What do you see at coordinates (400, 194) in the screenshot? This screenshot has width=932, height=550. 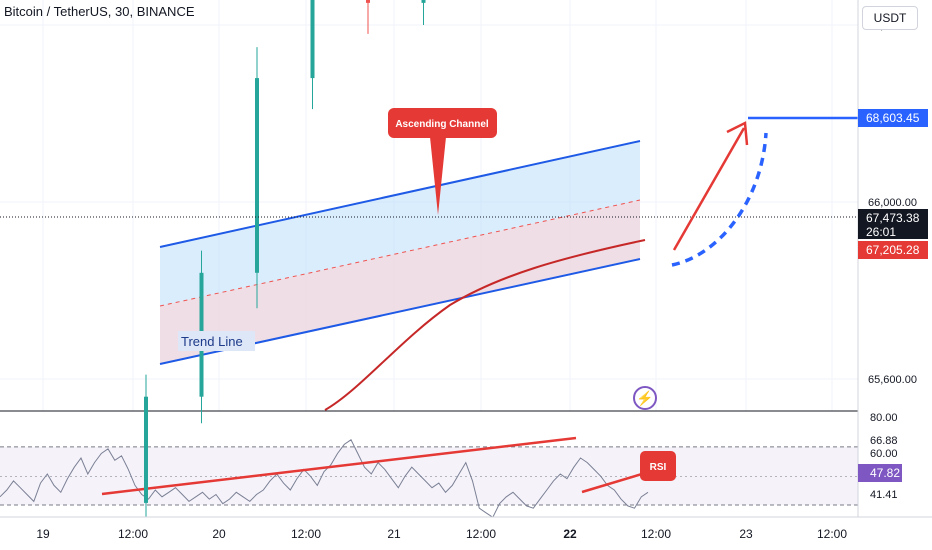 I see `channel-upper-line` at bounding box center [400, 194].